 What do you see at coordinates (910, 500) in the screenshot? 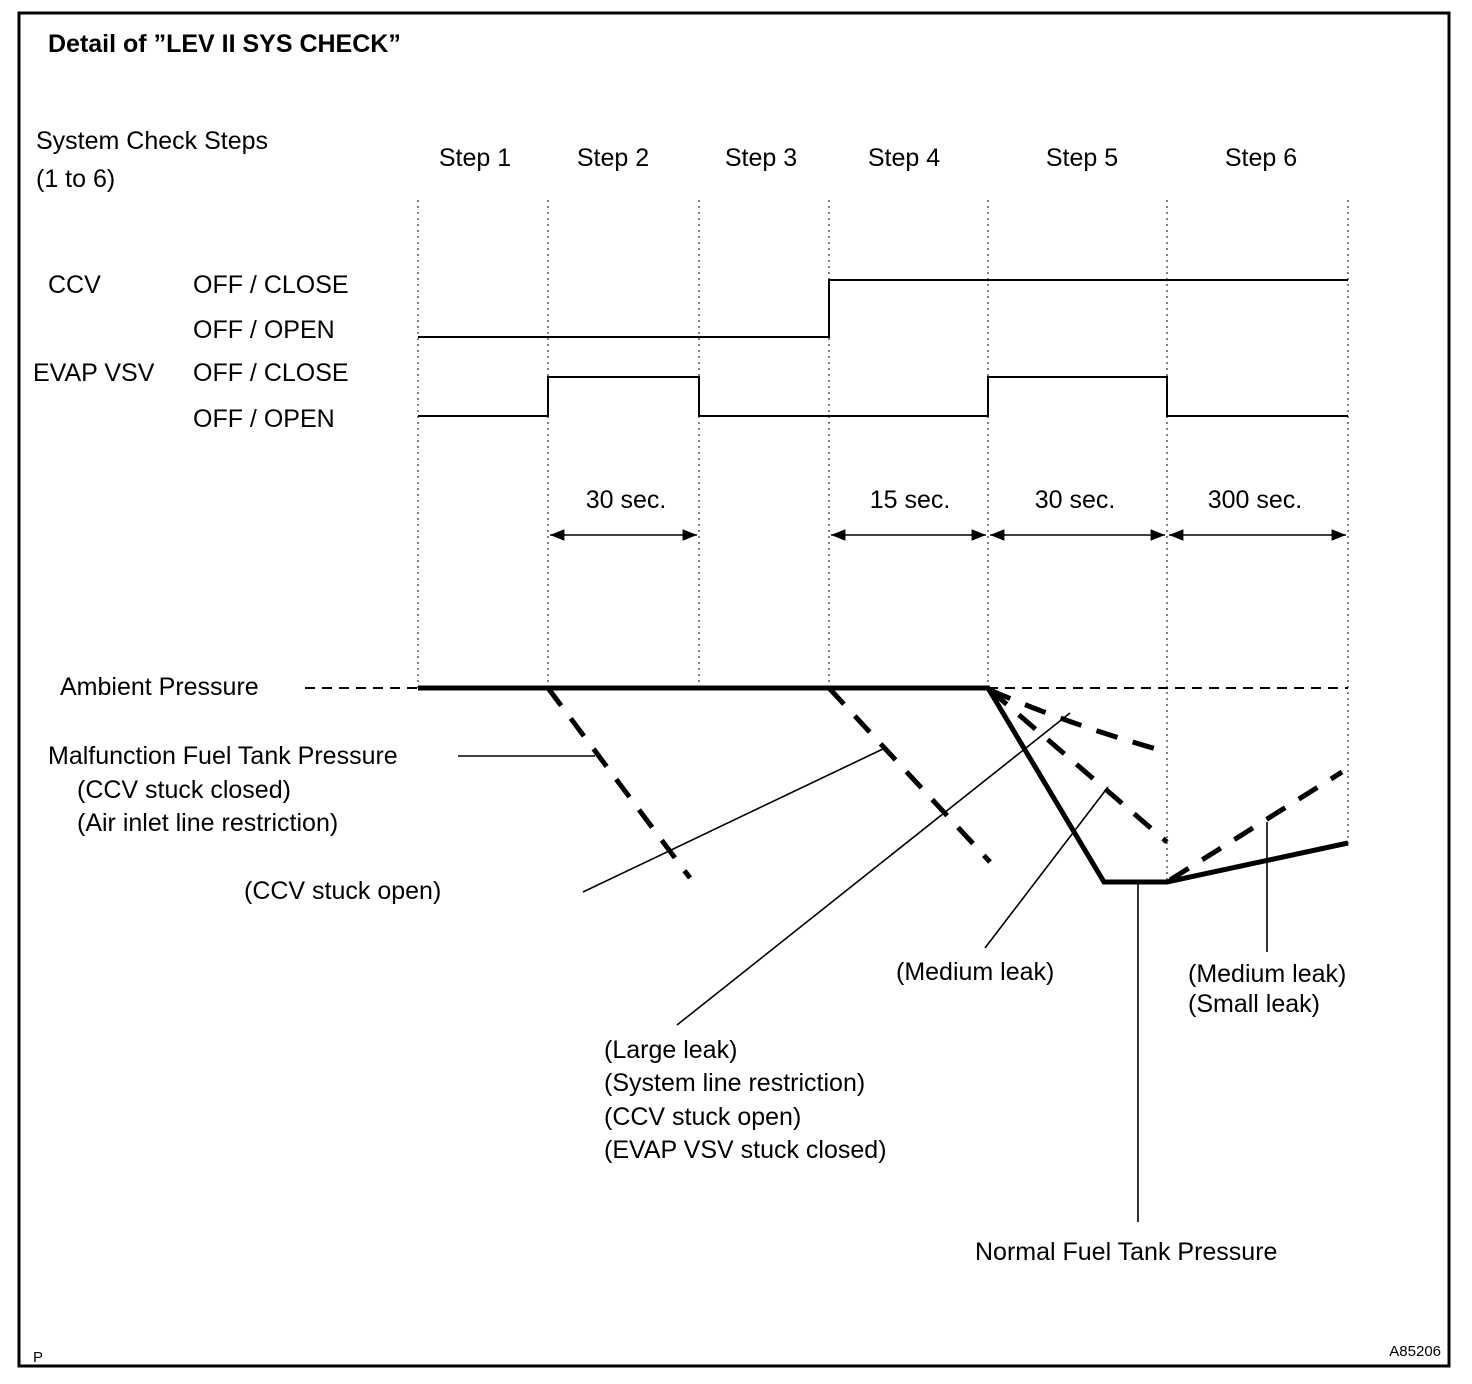
I see `duration-step4: 15 sec.` at bounding box center [910, 500].